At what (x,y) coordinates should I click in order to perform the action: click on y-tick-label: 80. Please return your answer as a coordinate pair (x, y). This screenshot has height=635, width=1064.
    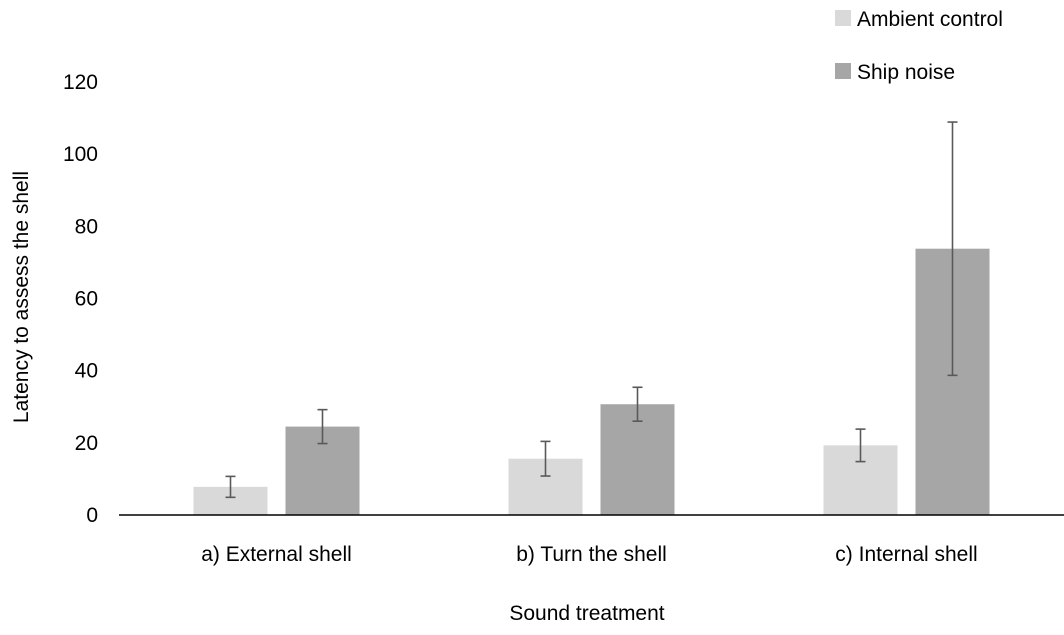
    Looking at the image, I should click on (86, 226).